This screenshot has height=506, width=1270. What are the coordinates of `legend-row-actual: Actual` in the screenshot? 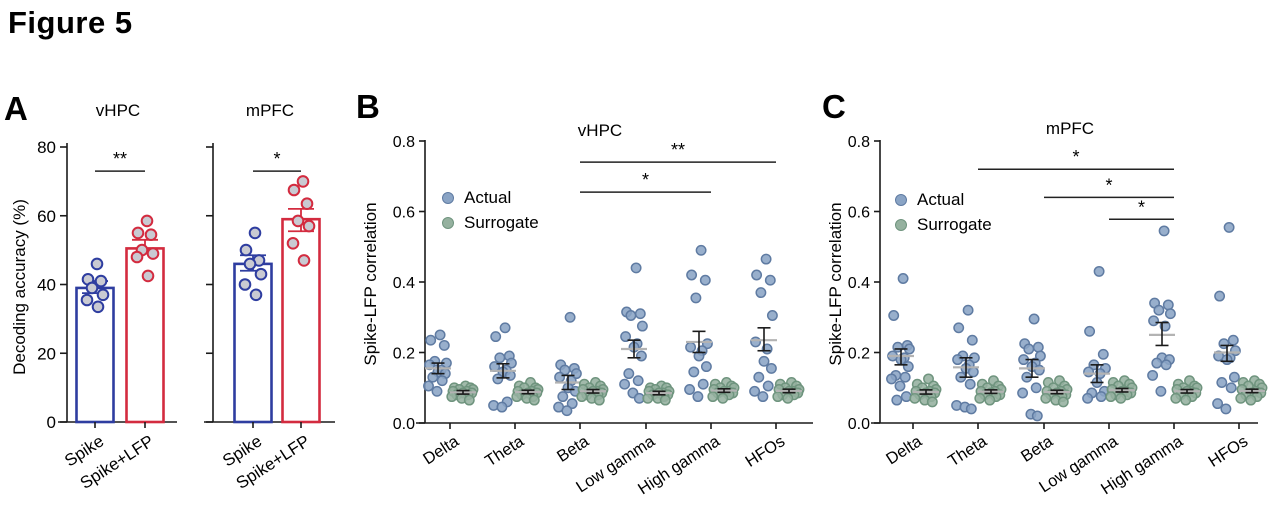 It's located at (490, 197).